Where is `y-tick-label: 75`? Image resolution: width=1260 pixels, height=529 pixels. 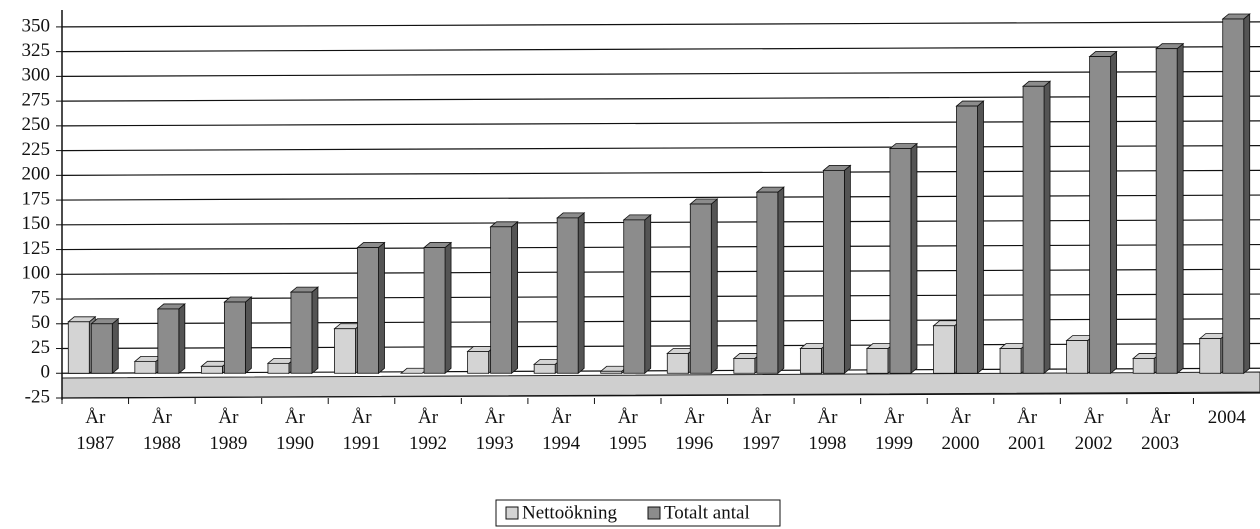 y-tick-label: 75 is located at coordinates (40, 297).